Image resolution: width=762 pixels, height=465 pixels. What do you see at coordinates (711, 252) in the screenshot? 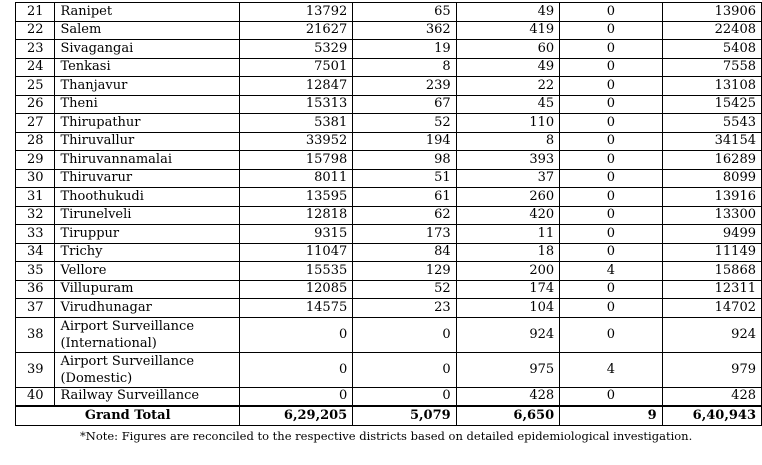
I see `total-cell: 11149` at bounding box center [711, 252].